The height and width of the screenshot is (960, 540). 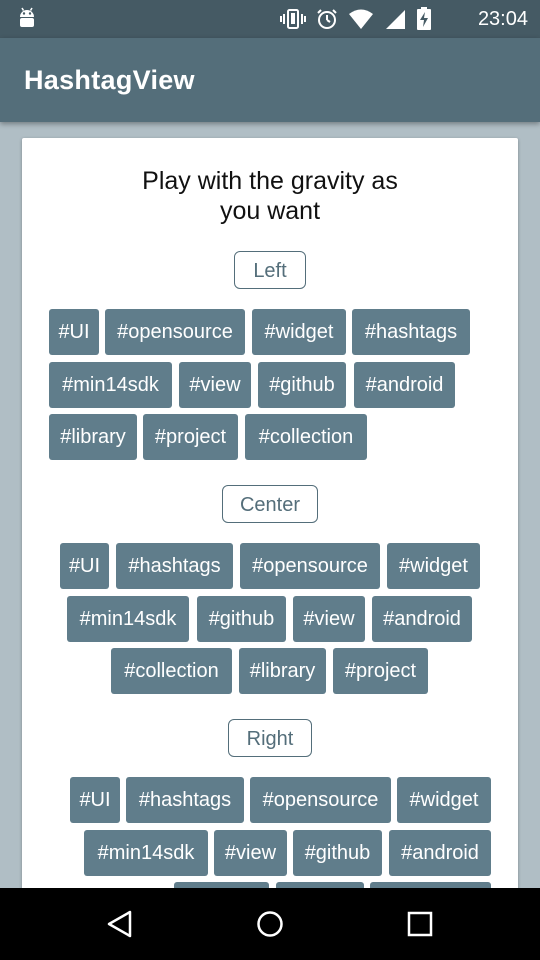 I want to click on gravity-right-button: Right, so click(x=270, y=738).